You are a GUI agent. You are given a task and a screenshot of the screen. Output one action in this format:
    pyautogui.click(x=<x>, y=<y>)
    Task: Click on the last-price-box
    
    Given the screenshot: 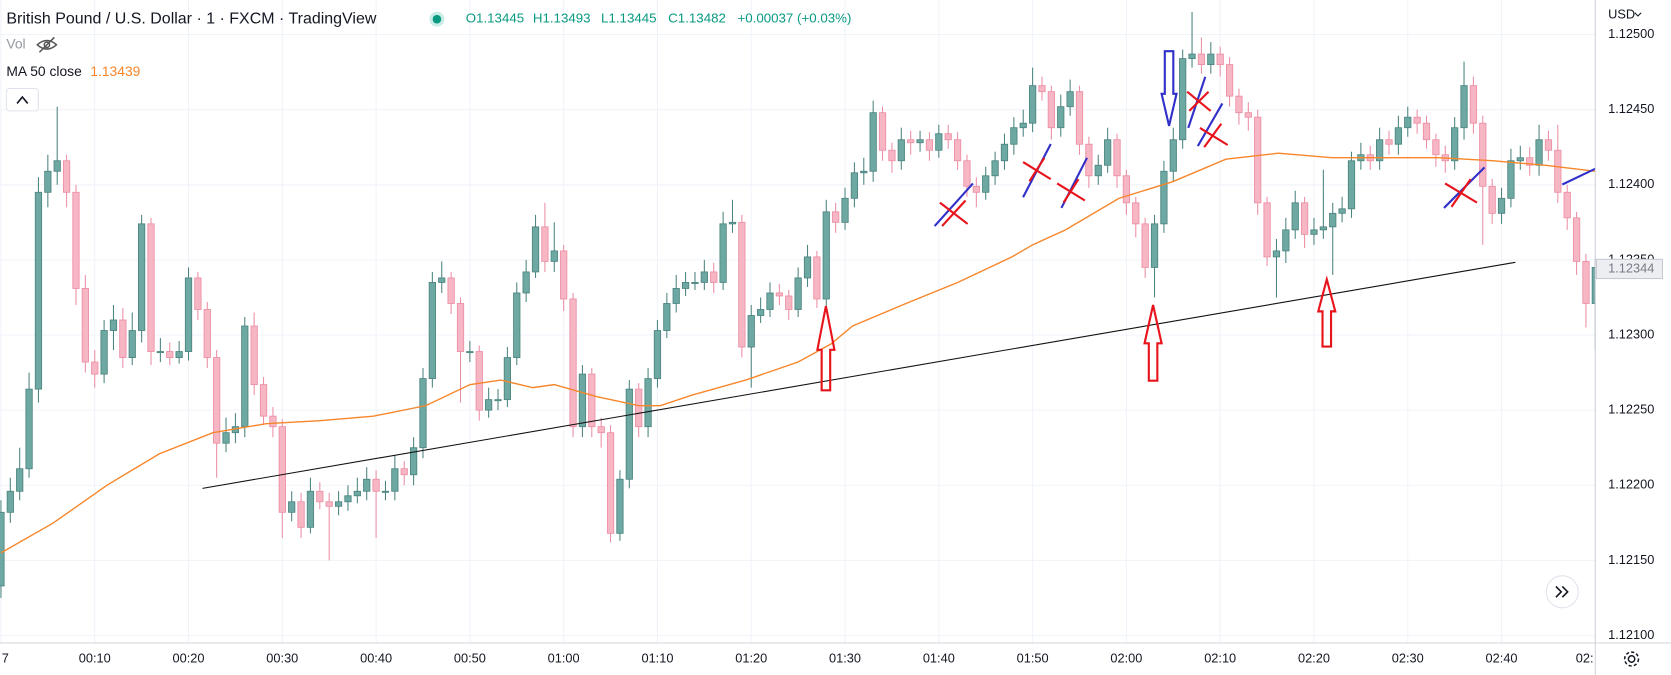 What is the action you would take?
    pyautogui.click(x=1629, y=269)
    